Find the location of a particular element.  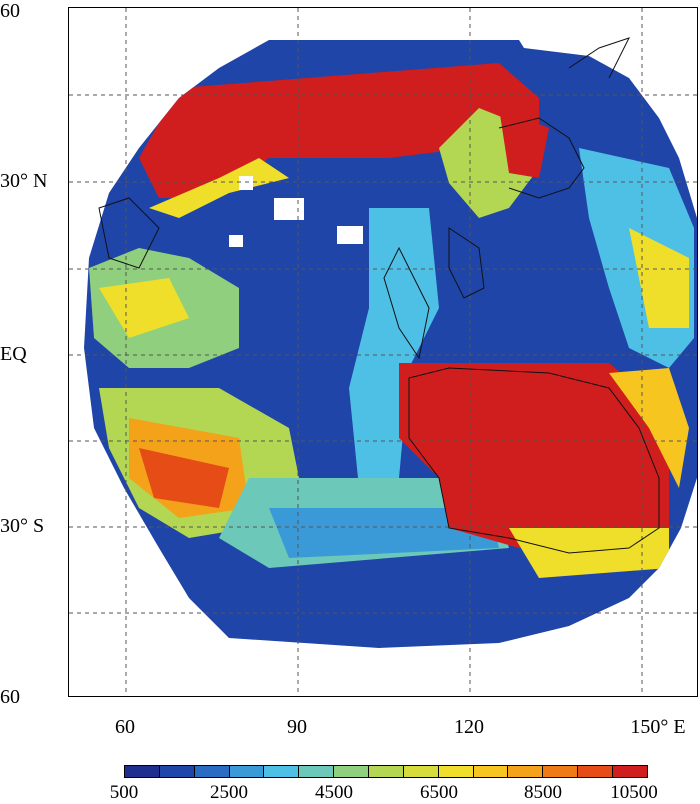

central-light-band is located at coordinates (394, 348).